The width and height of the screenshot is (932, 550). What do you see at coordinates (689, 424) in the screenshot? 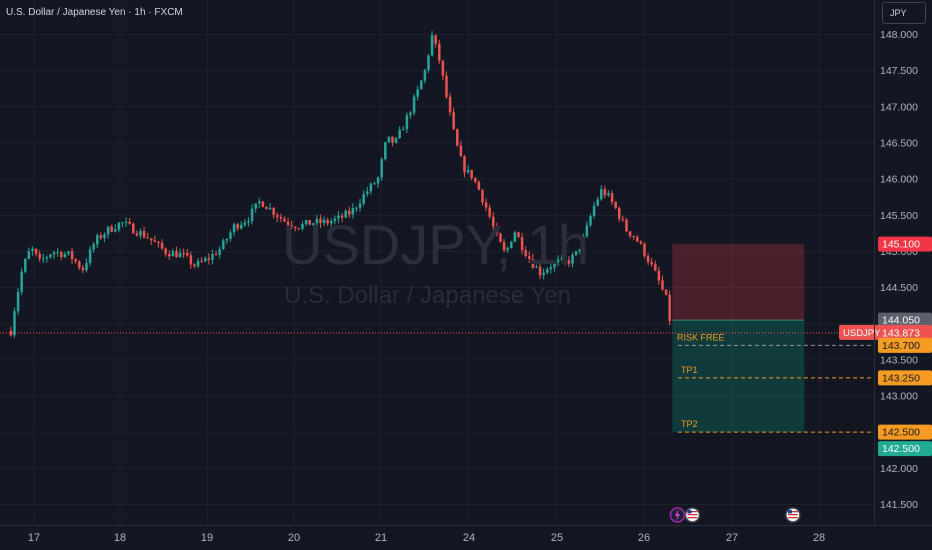
I see `level-label-tp2: TP2` at bounding box center [689, 424].